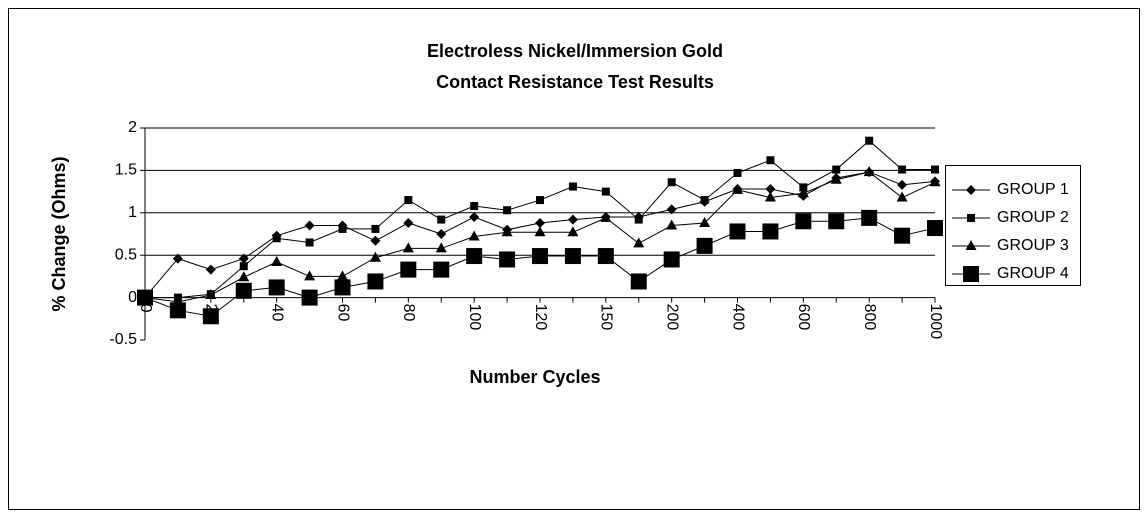 The width and height of the screenshot is (1147, 523). Describe the element at coordinates (132, 127) in the screenshot. I see `y-tick-label: 2` at that location.